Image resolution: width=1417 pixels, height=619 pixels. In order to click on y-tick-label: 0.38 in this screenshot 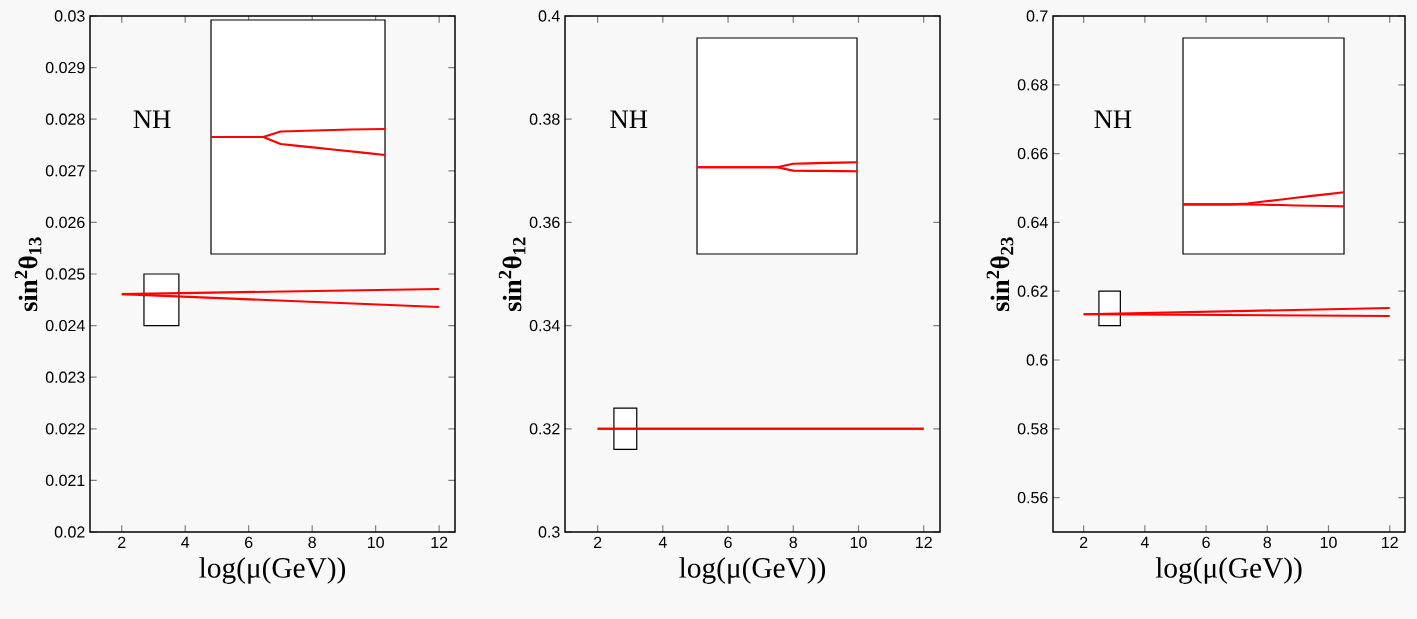, I will do `click(544, 119)`.